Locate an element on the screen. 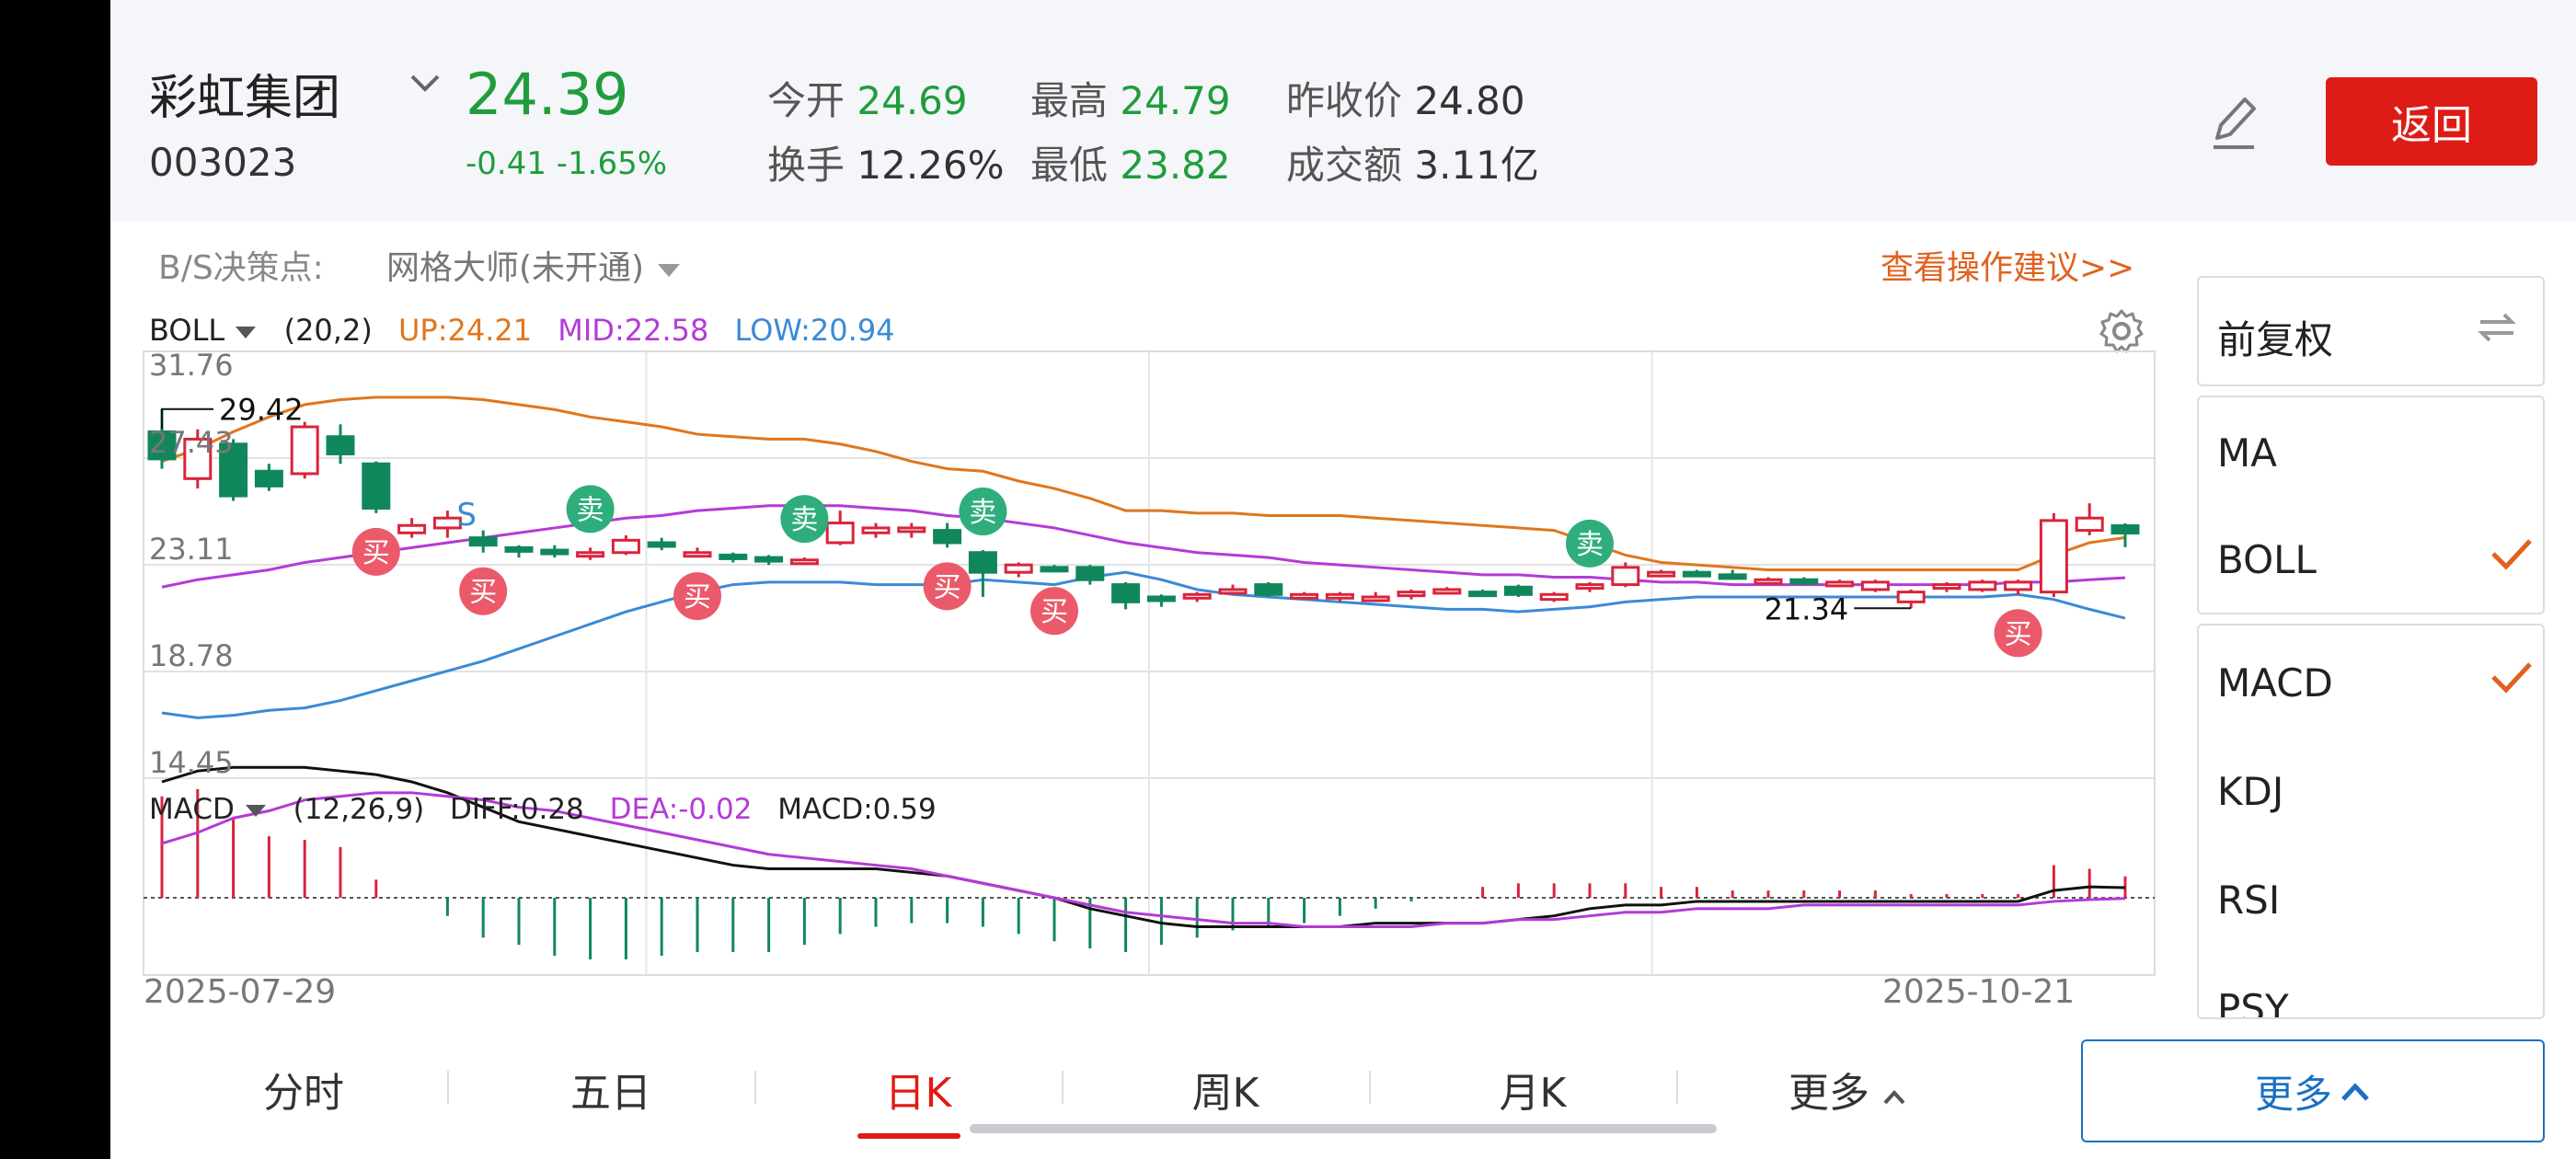 This screenshot has height=1159, width=2576. edit-pencil-icon is located at coordinates (2233, 124).